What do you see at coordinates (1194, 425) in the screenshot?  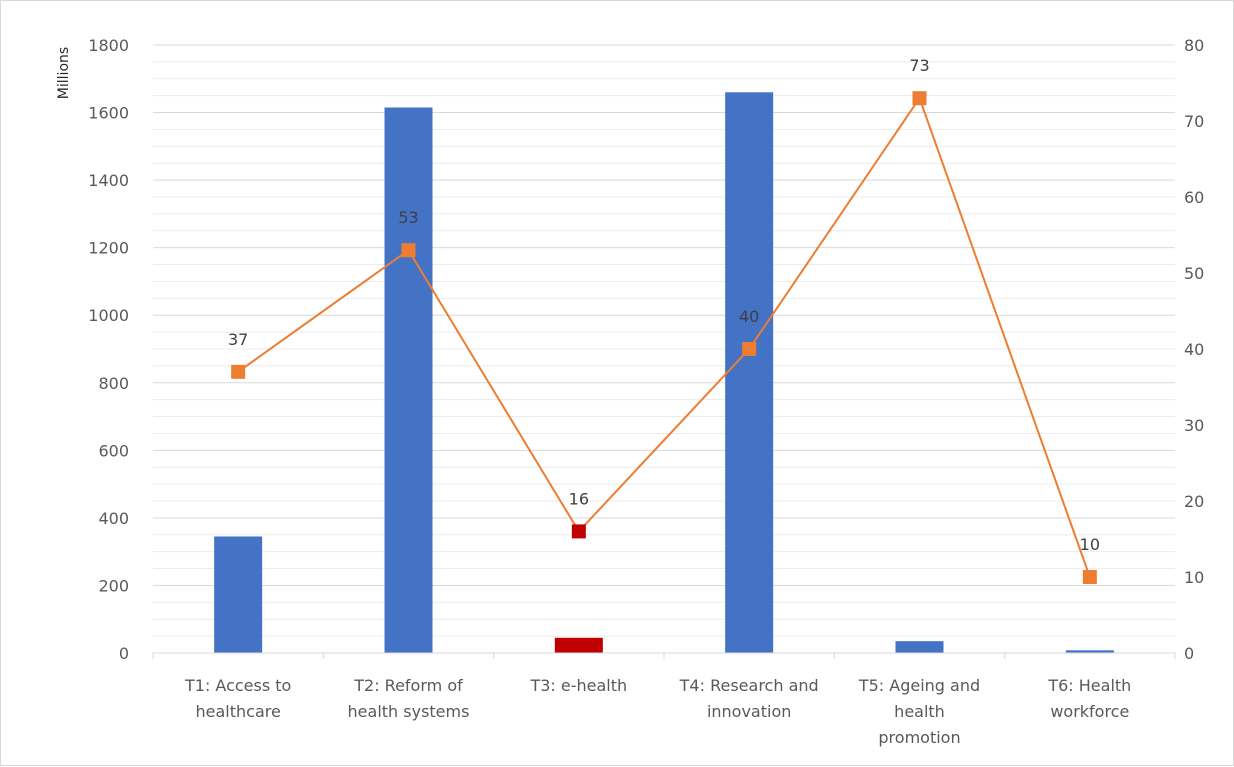 I see `y2-tick-label: 30` at bounding box center [1194, 425].